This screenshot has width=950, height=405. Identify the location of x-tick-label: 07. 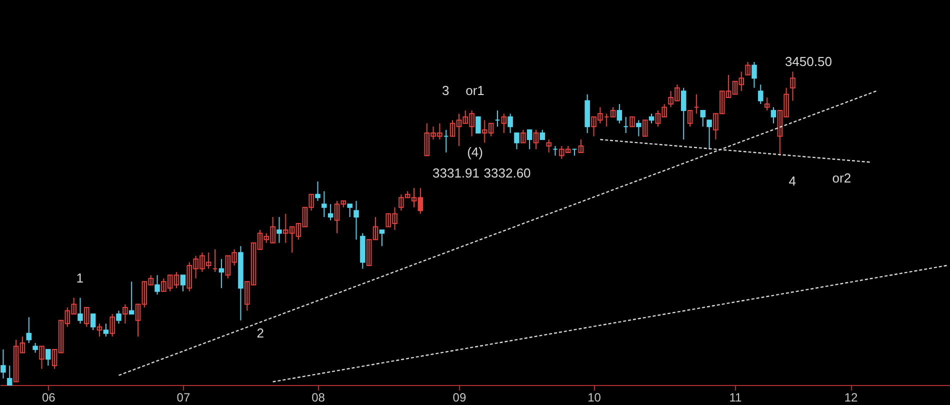
(183, 397).